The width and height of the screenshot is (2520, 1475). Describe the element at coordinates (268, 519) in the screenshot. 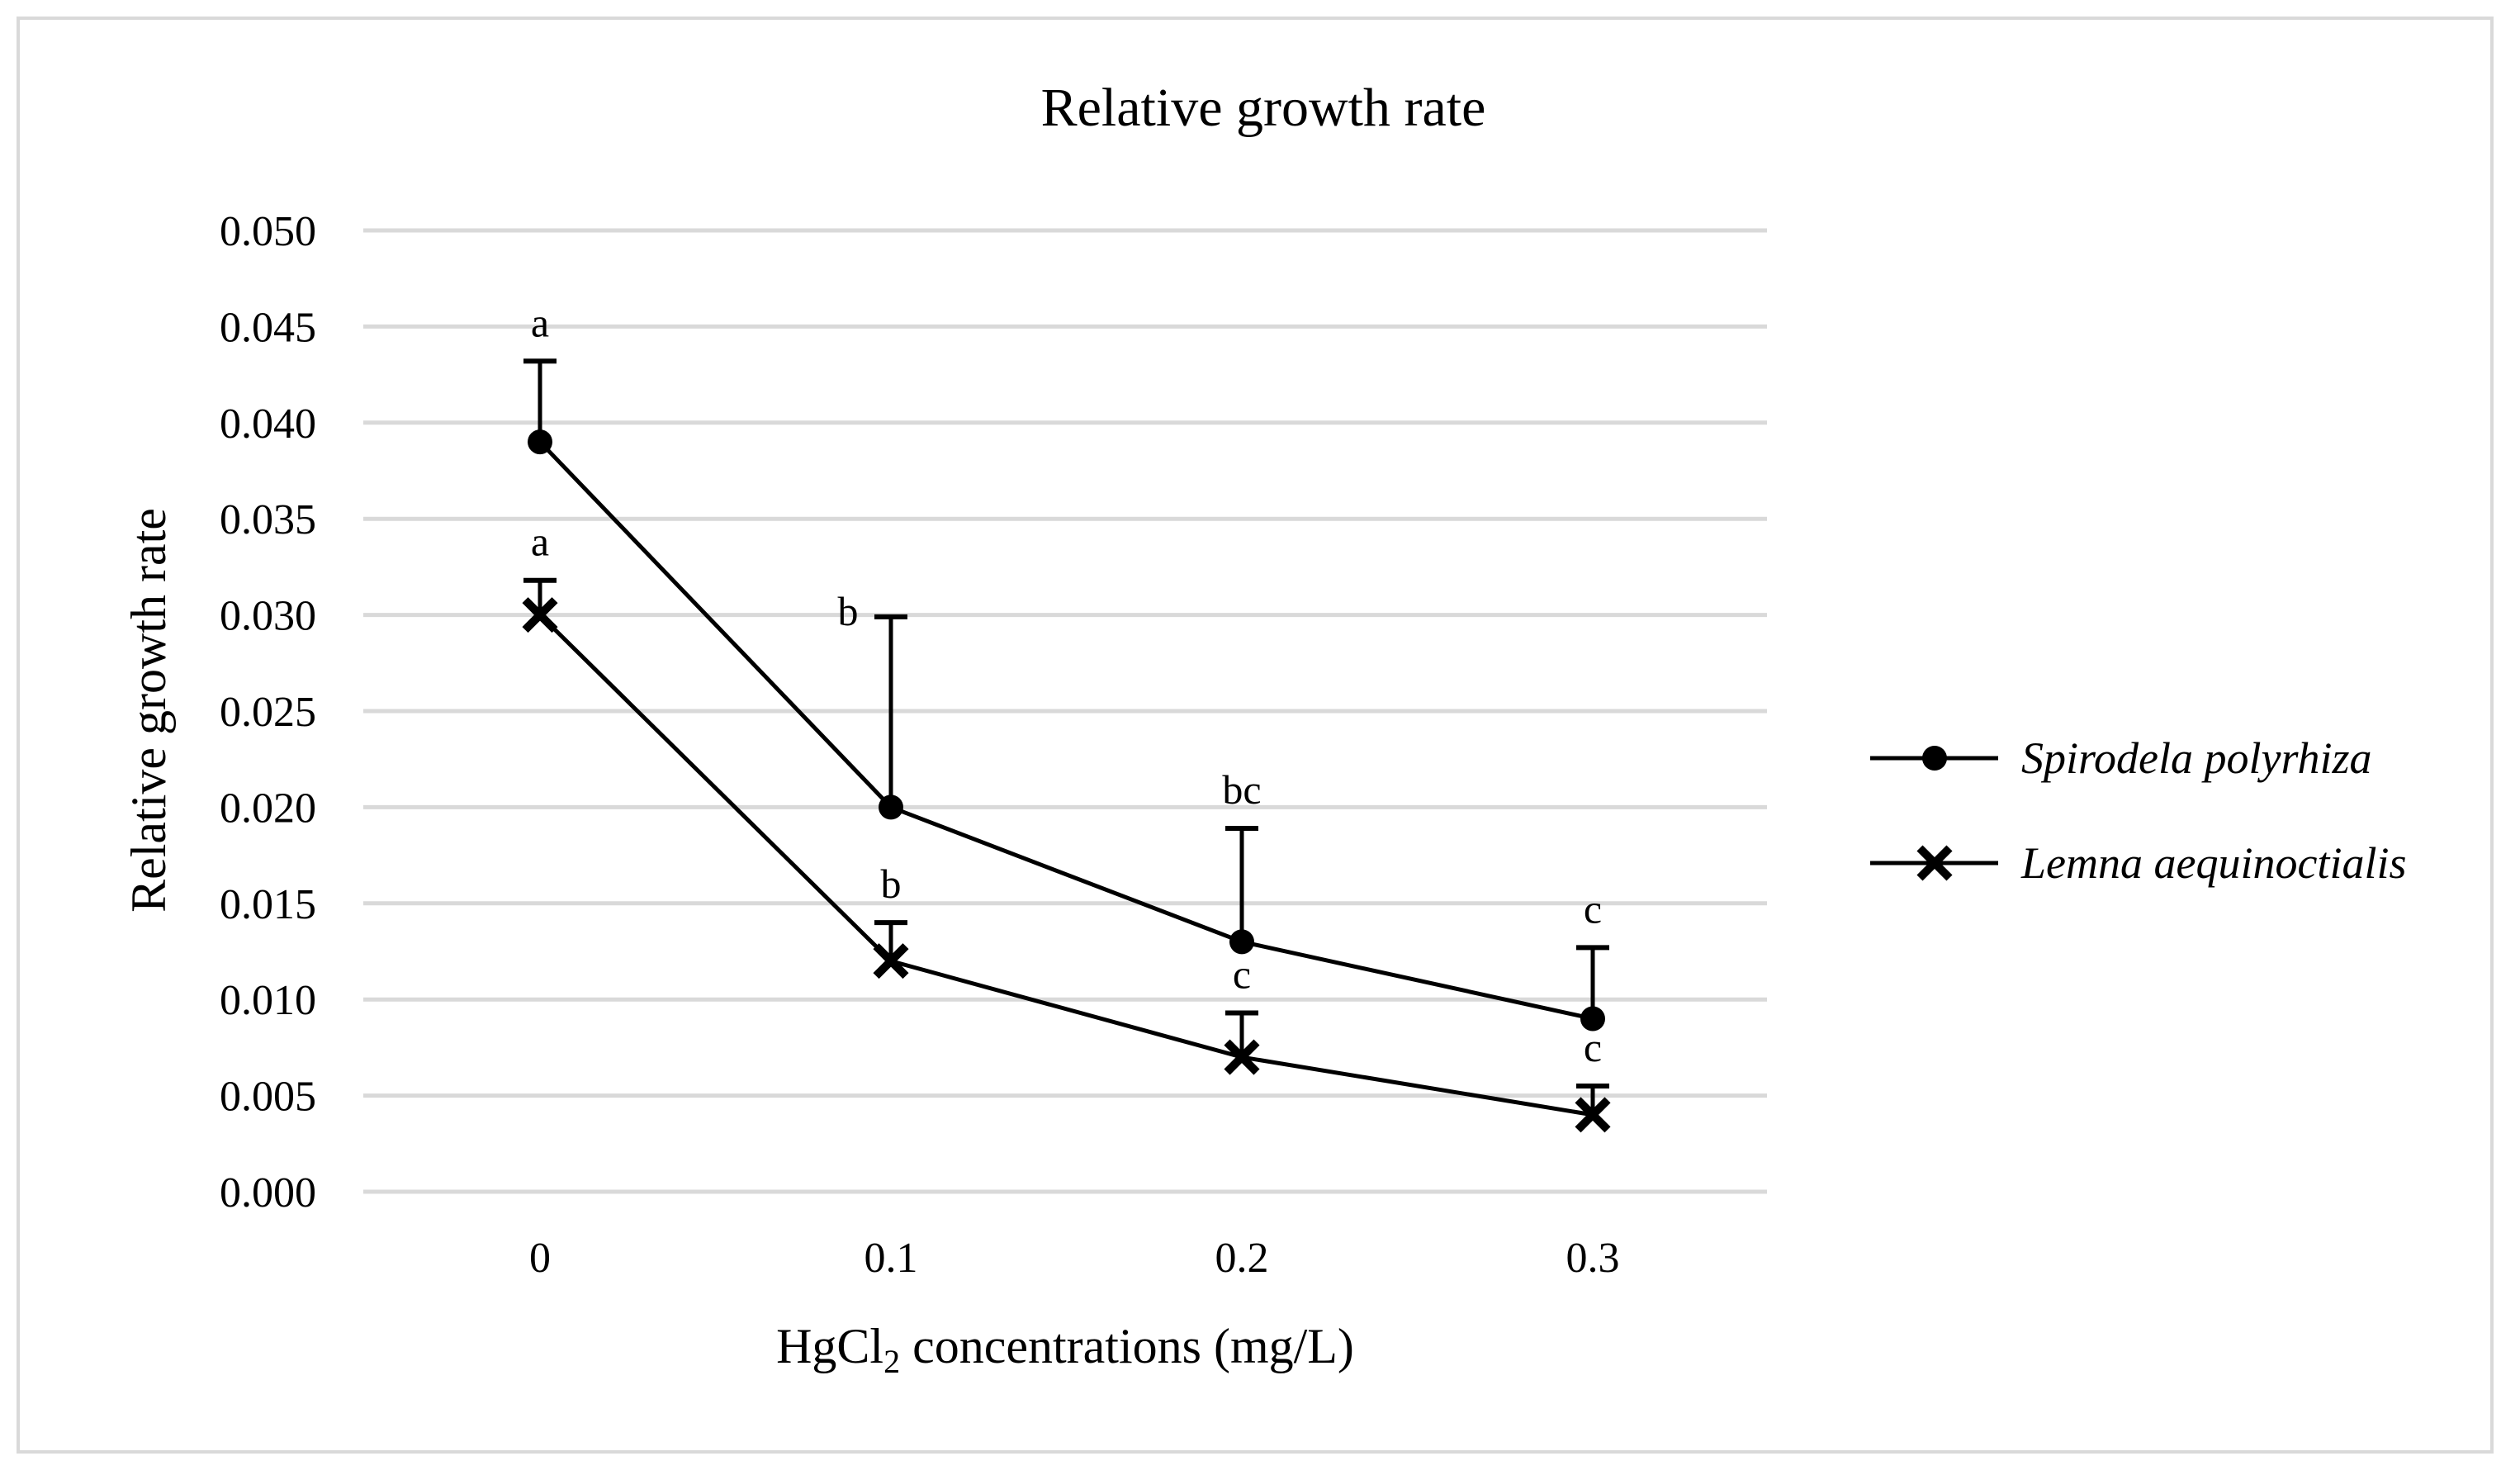

I see `y-tick-label: 0.035` at that location.